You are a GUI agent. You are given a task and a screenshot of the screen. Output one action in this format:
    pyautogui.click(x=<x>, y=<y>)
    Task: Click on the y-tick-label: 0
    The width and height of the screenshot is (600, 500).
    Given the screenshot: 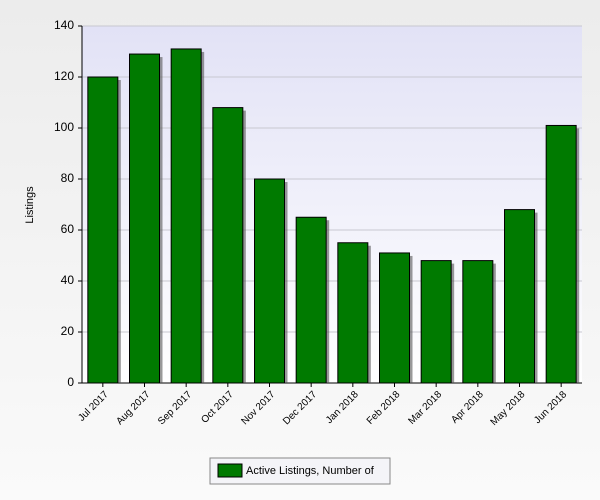 What is the action you would take?
    pyautogui.click(x=70, y=382)
    